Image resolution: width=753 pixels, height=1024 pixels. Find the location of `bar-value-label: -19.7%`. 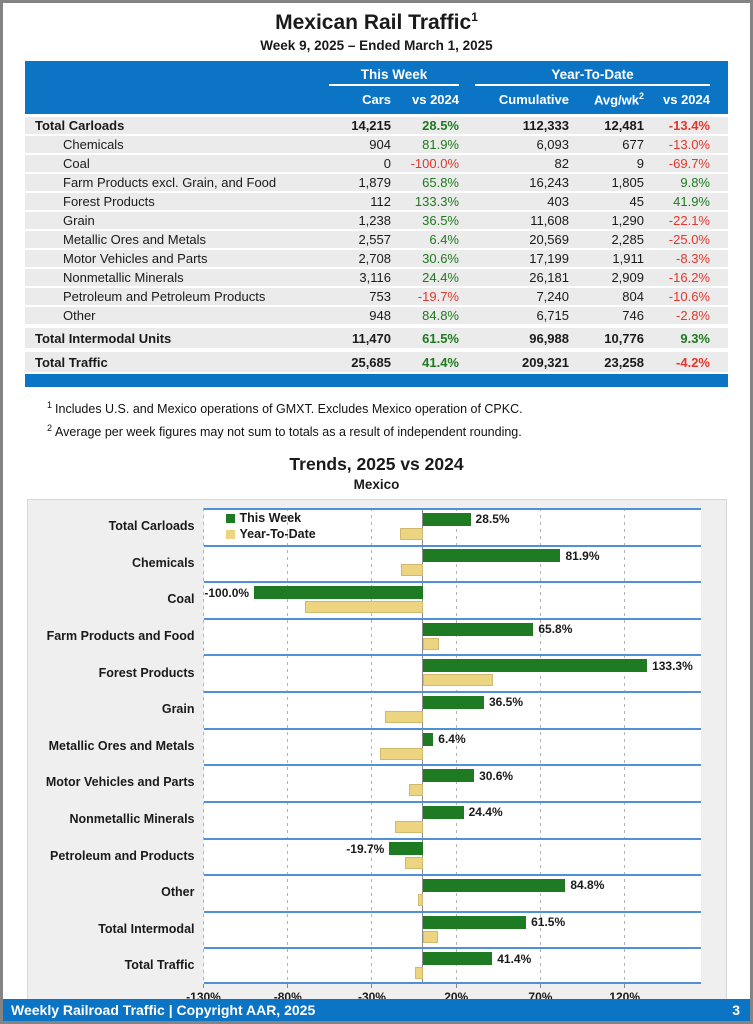

bar-value-label: -19.7% is located at coordinates (365, 848).